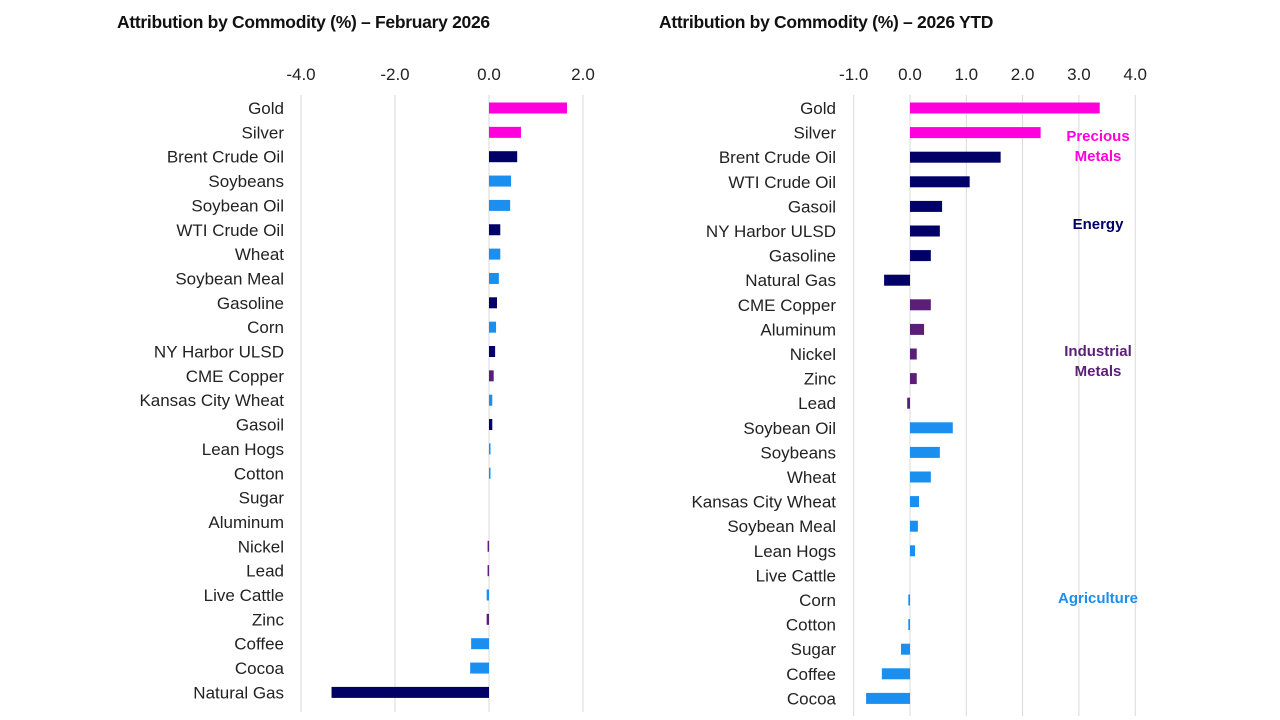 The width and height of the screenshot is (1280, 720). I want to click on x-tick-label: -1.0, so click(853, 74).